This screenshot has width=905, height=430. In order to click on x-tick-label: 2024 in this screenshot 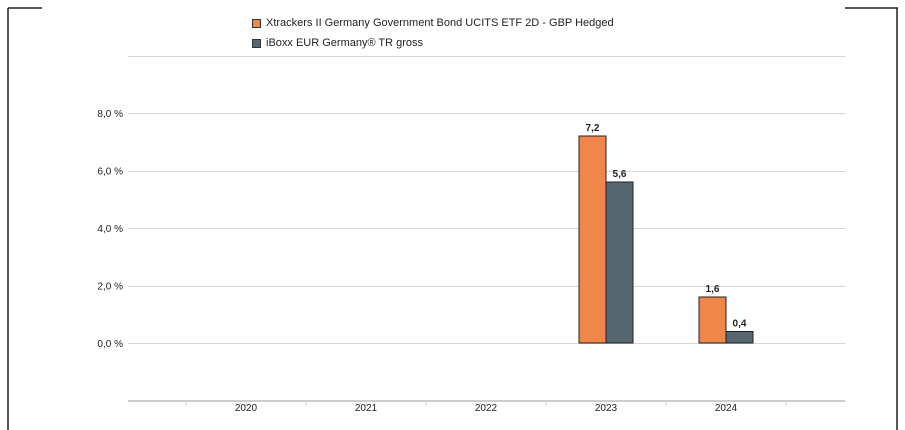, I will do `click(726, 408)`.